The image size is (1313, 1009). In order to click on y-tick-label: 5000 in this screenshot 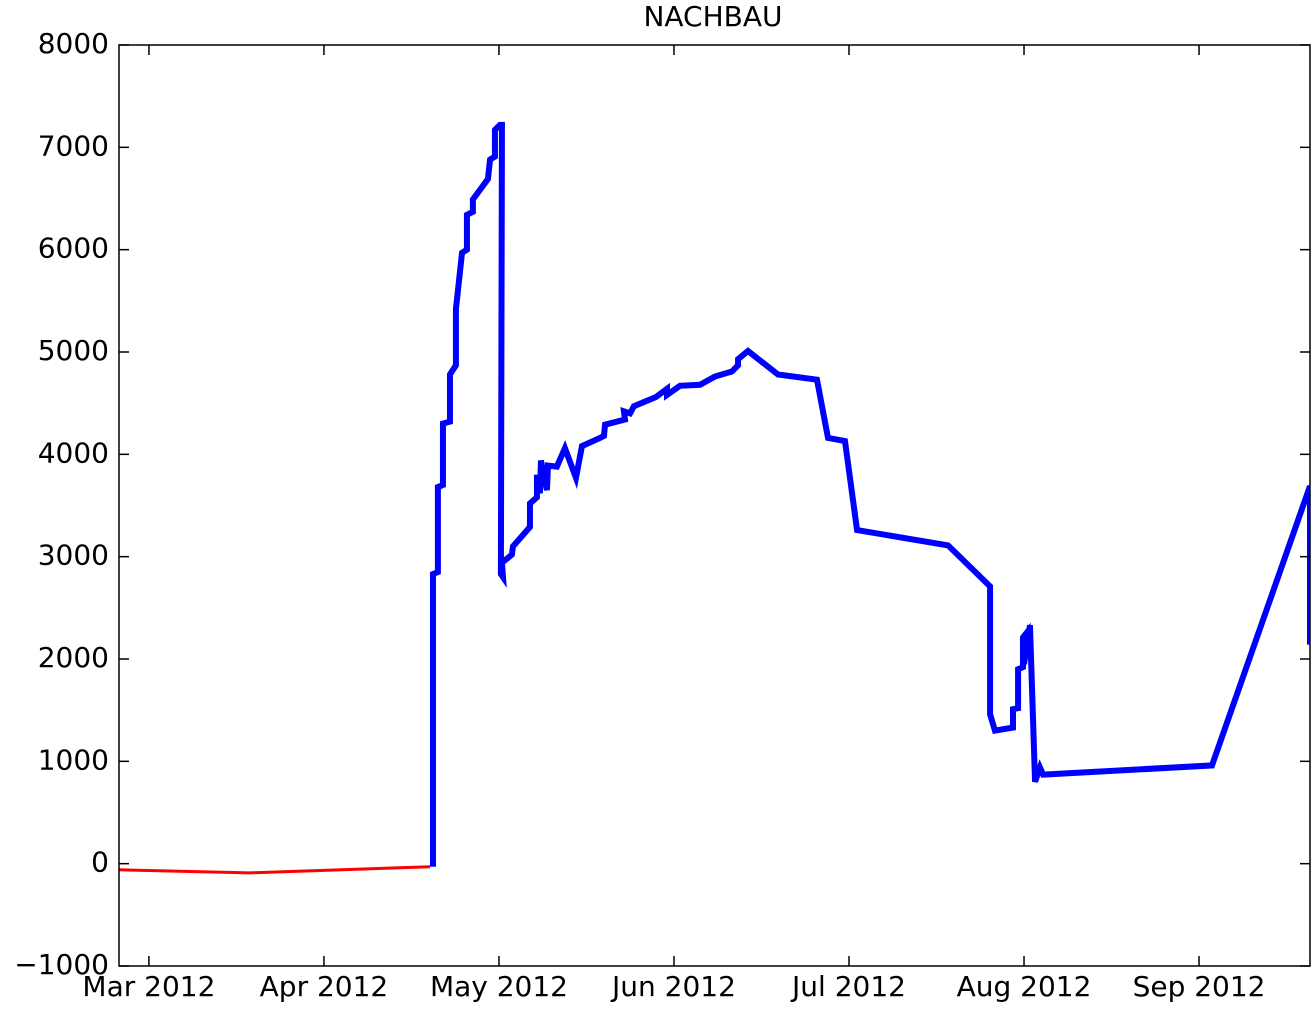, I will do `click(73, 350)`.